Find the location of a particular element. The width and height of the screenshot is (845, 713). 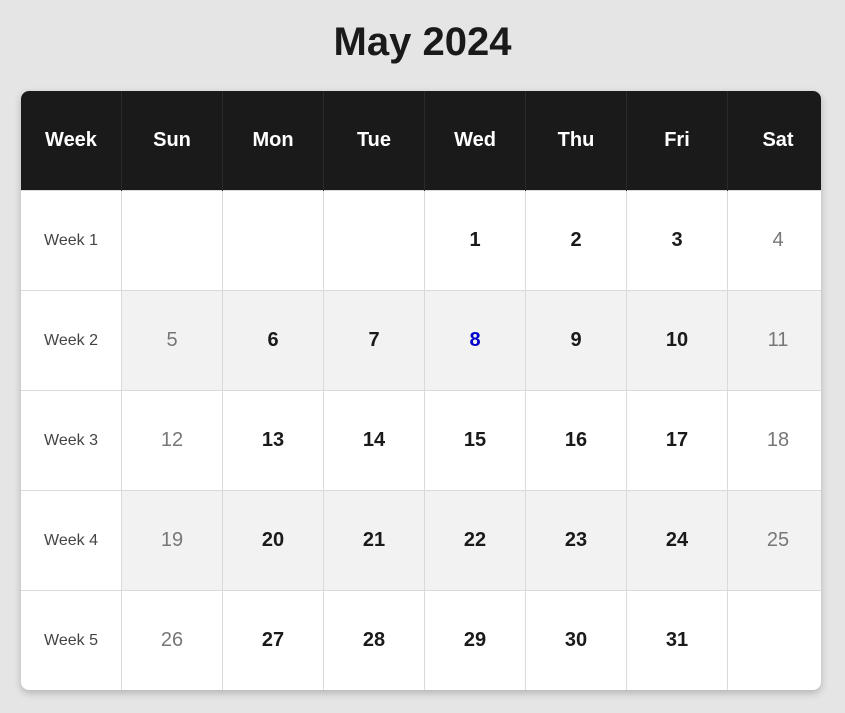

day-cell: 22 is located at coordinates (475, 540).